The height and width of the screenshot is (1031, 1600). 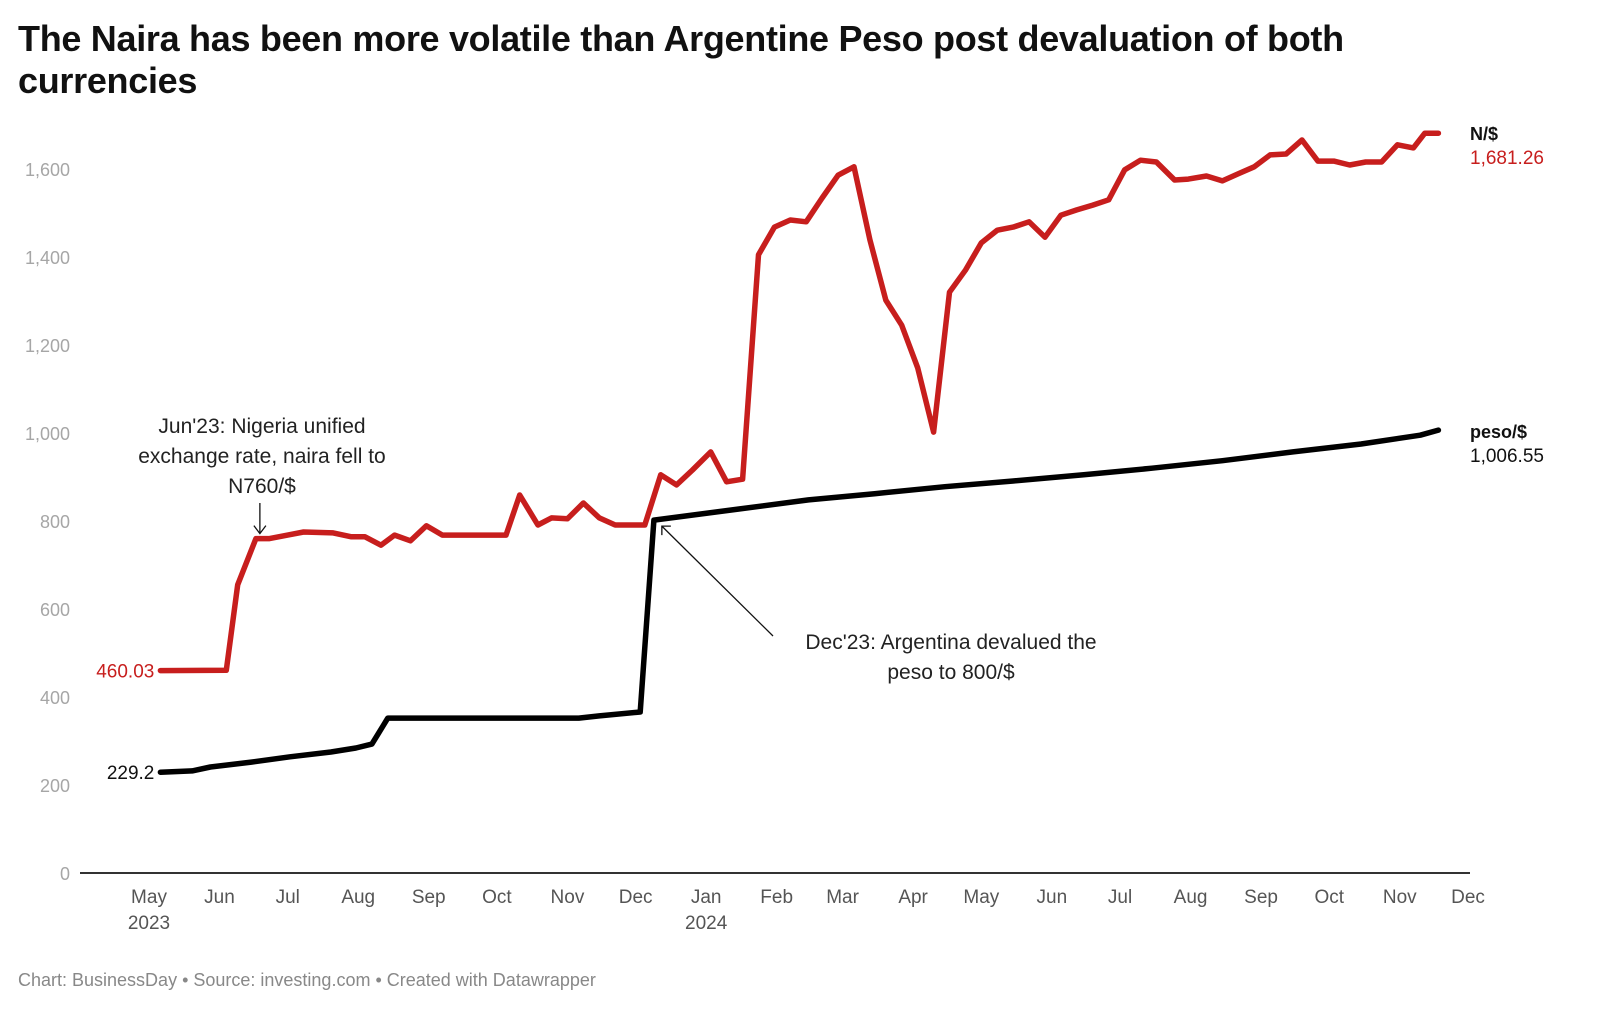 I want to click on annotation-jun23-arrowhead, so click(x=260, y=530).